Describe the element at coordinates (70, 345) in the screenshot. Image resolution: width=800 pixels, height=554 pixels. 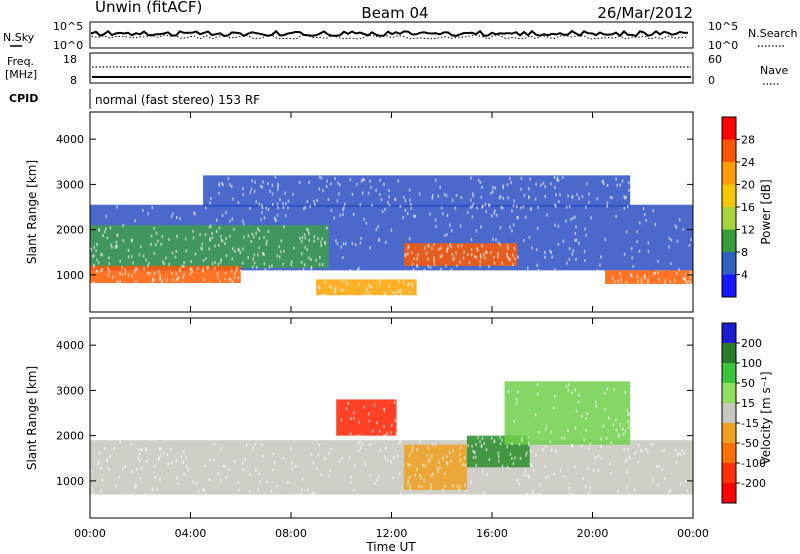
I see `velocity-ytick-label-3: 4000` at that location.